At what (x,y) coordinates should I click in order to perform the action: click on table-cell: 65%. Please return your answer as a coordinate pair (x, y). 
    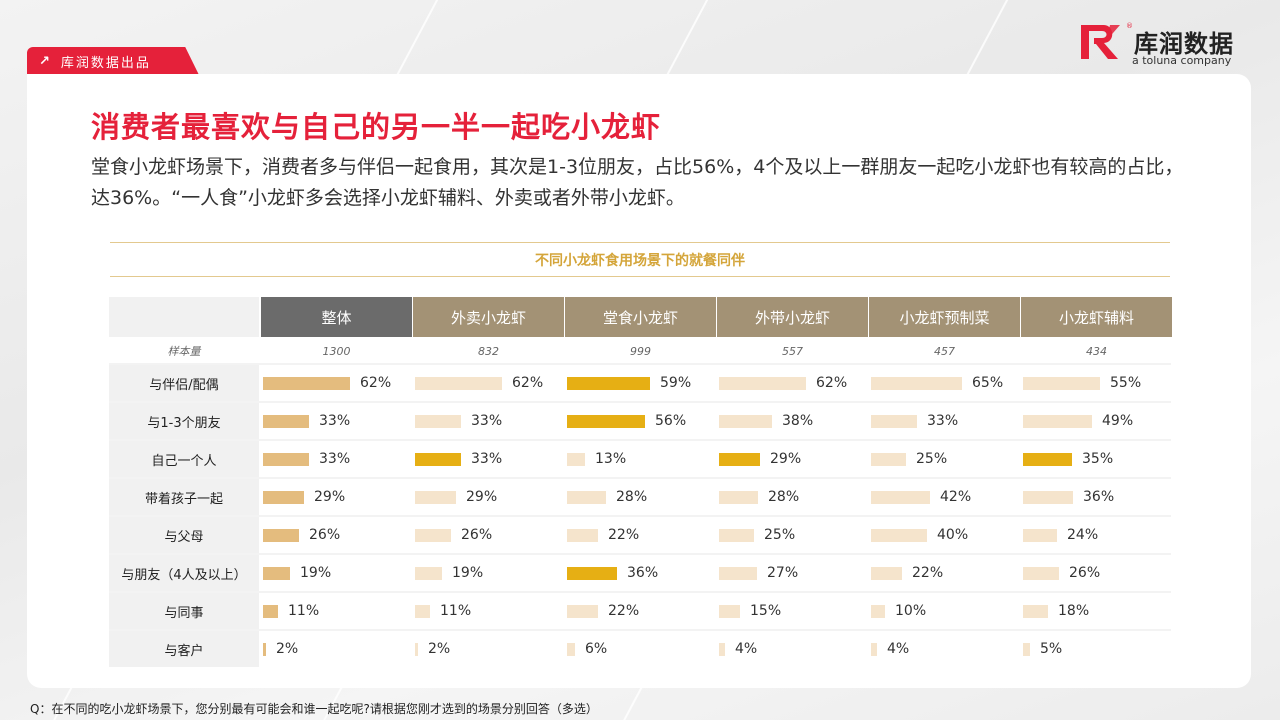
    Looking at the image, I should click on (944, 383).